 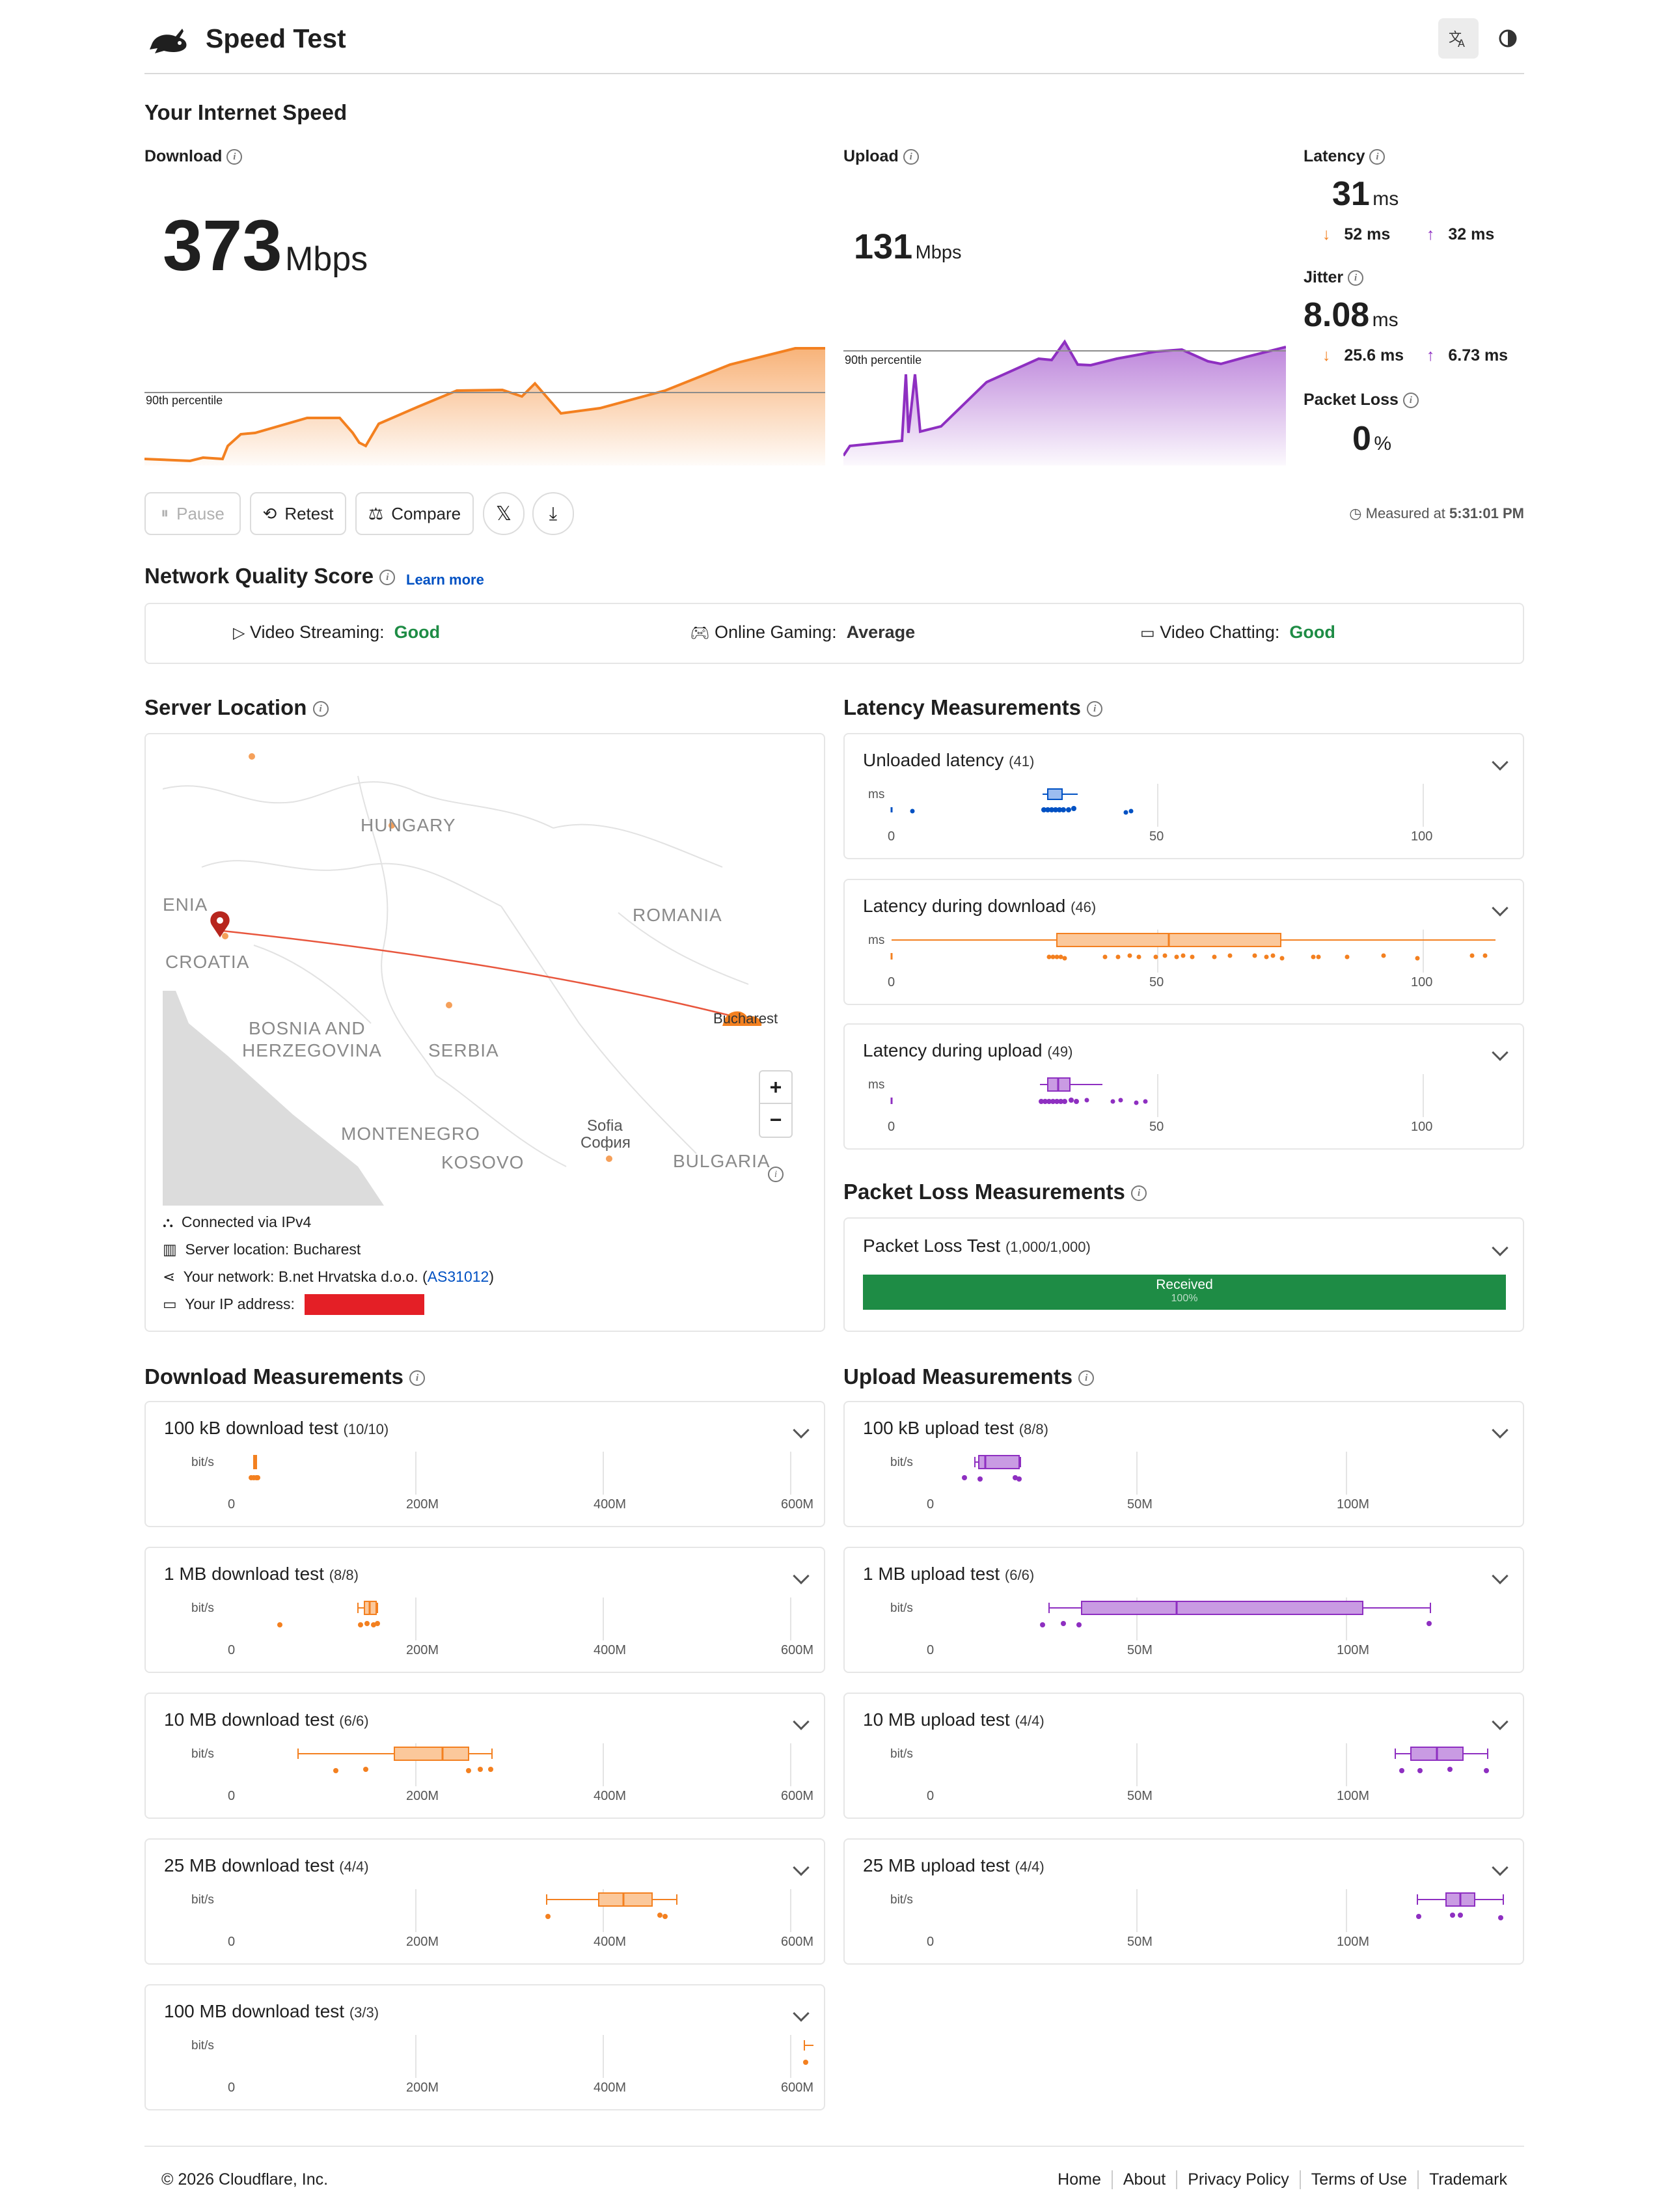 I want to click on upload-test-card: 1 MB upload test (6/6) bit/s 0 50M 100M, so click(x=1183, y=1610).